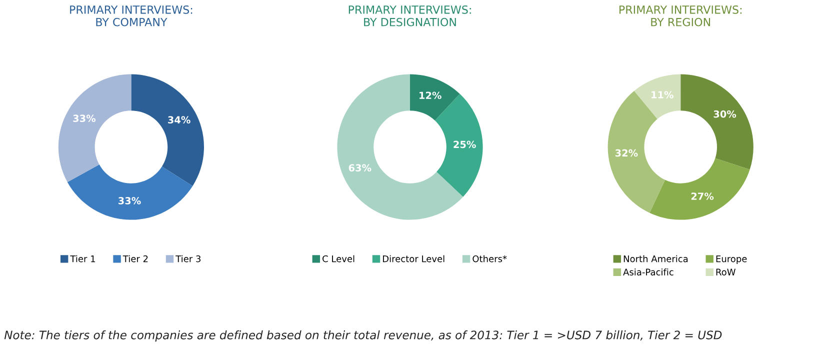 This screenshot has height=350, width=820. Describe the element at coordinates (726, 272) in the screenshot. I see `legend-label: RoW` at that location.